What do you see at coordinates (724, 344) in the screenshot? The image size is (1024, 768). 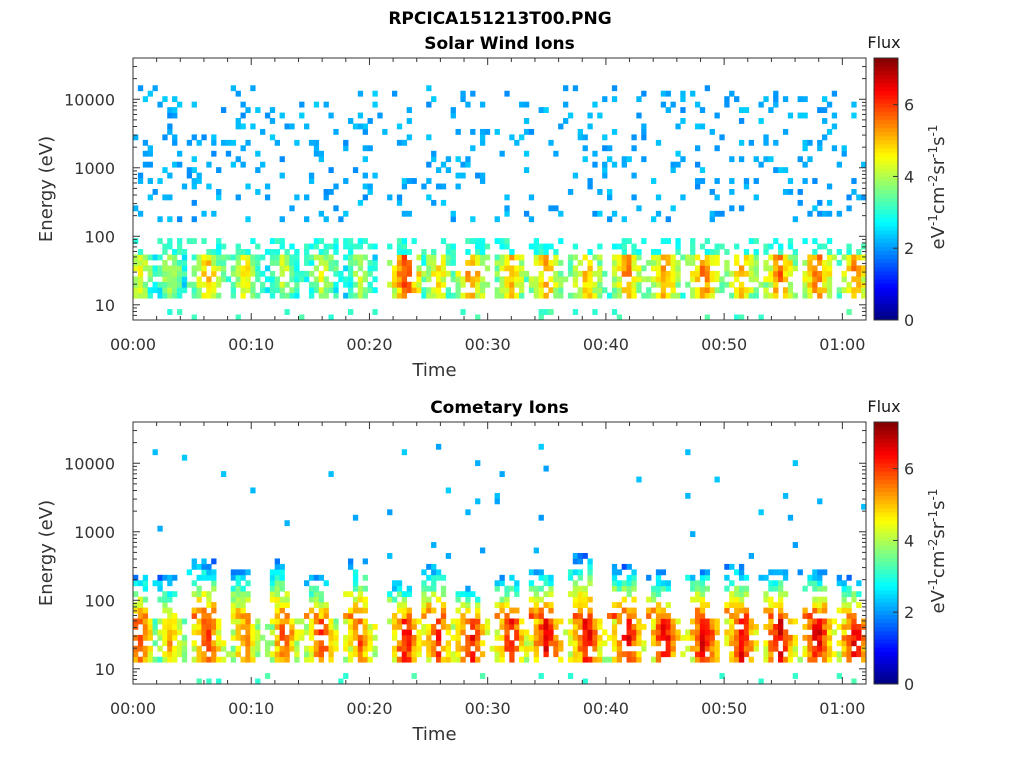 I see `x-tick-label: 00:50` at bounding box center [724, 344].